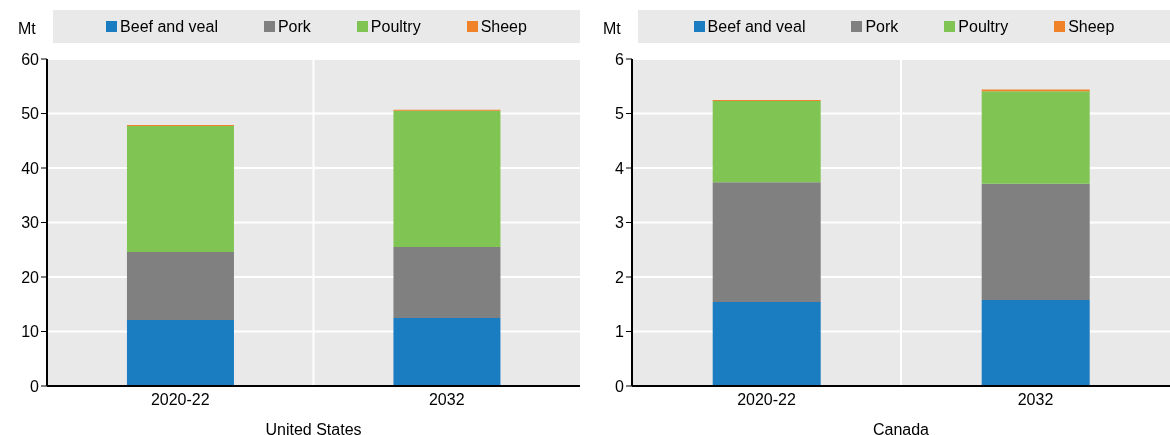 Image resolution: width=1170 pixels, height=435 pixels. Describe the element at coordinates (620, 59) in the screenshot. I see `y-tick-label: 6` at that location.